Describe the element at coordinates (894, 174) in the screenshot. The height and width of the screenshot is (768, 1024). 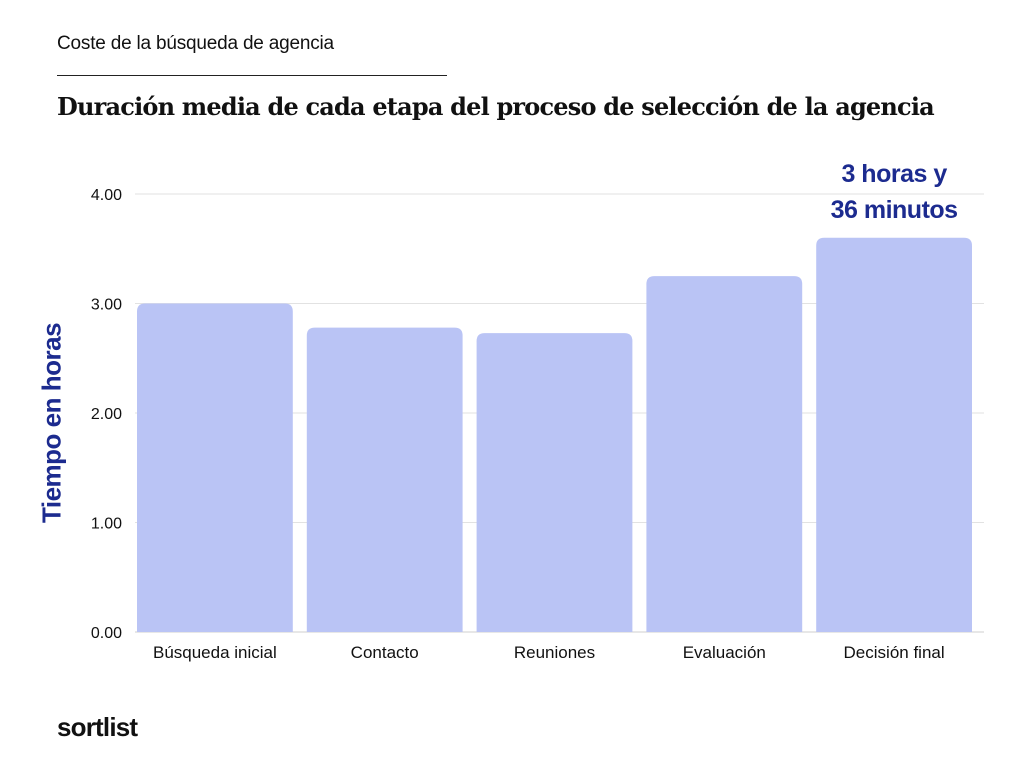
I see `bar-annotation-line: 3 horas y` at that location.